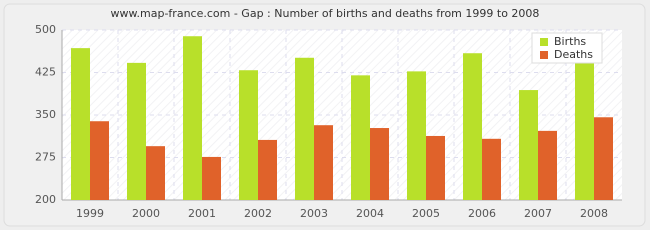 The width and height of the screenshot is (650, 240). Describe the element at coordinates (426, 213) in the screenshot. I see `x-tick-label: 2005` at that location.